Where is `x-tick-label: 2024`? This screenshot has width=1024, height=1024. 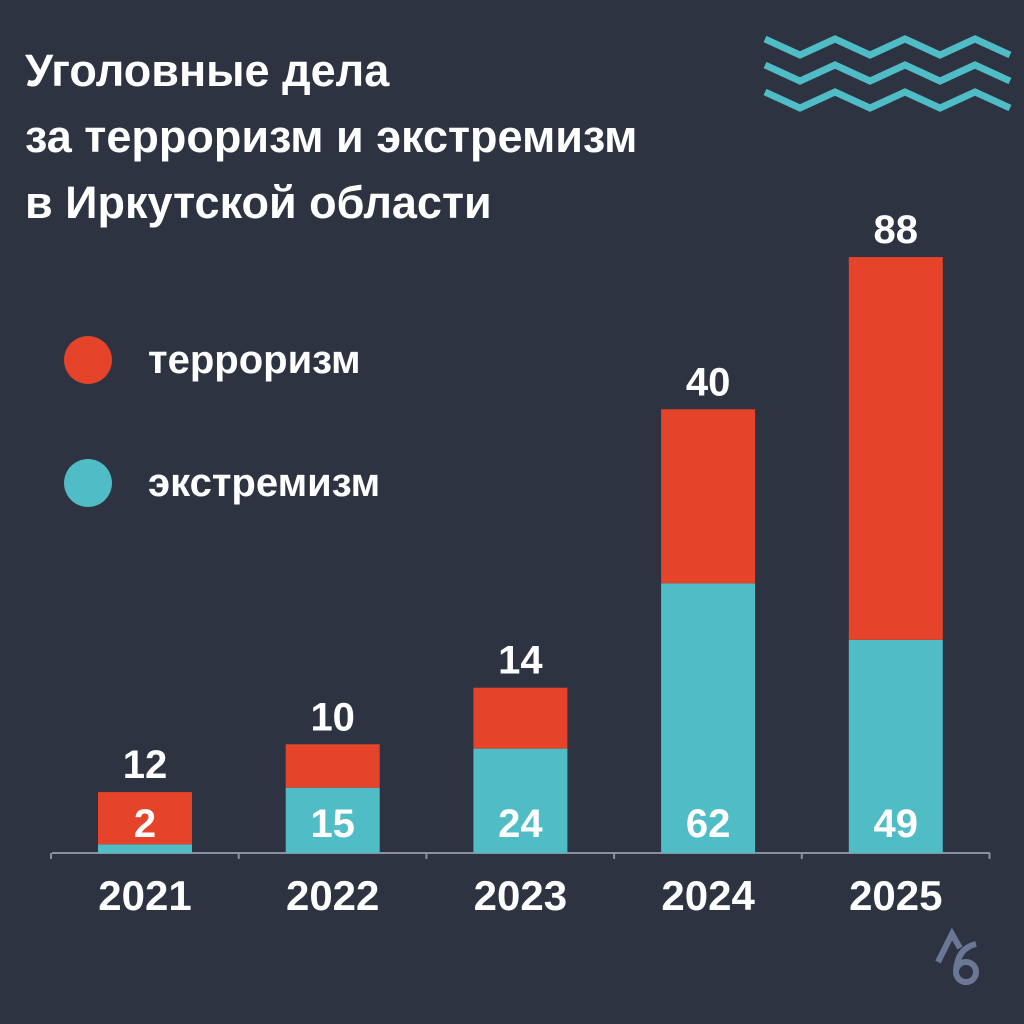 x-tick-label: 2024 is located at coordinates (708, 895).